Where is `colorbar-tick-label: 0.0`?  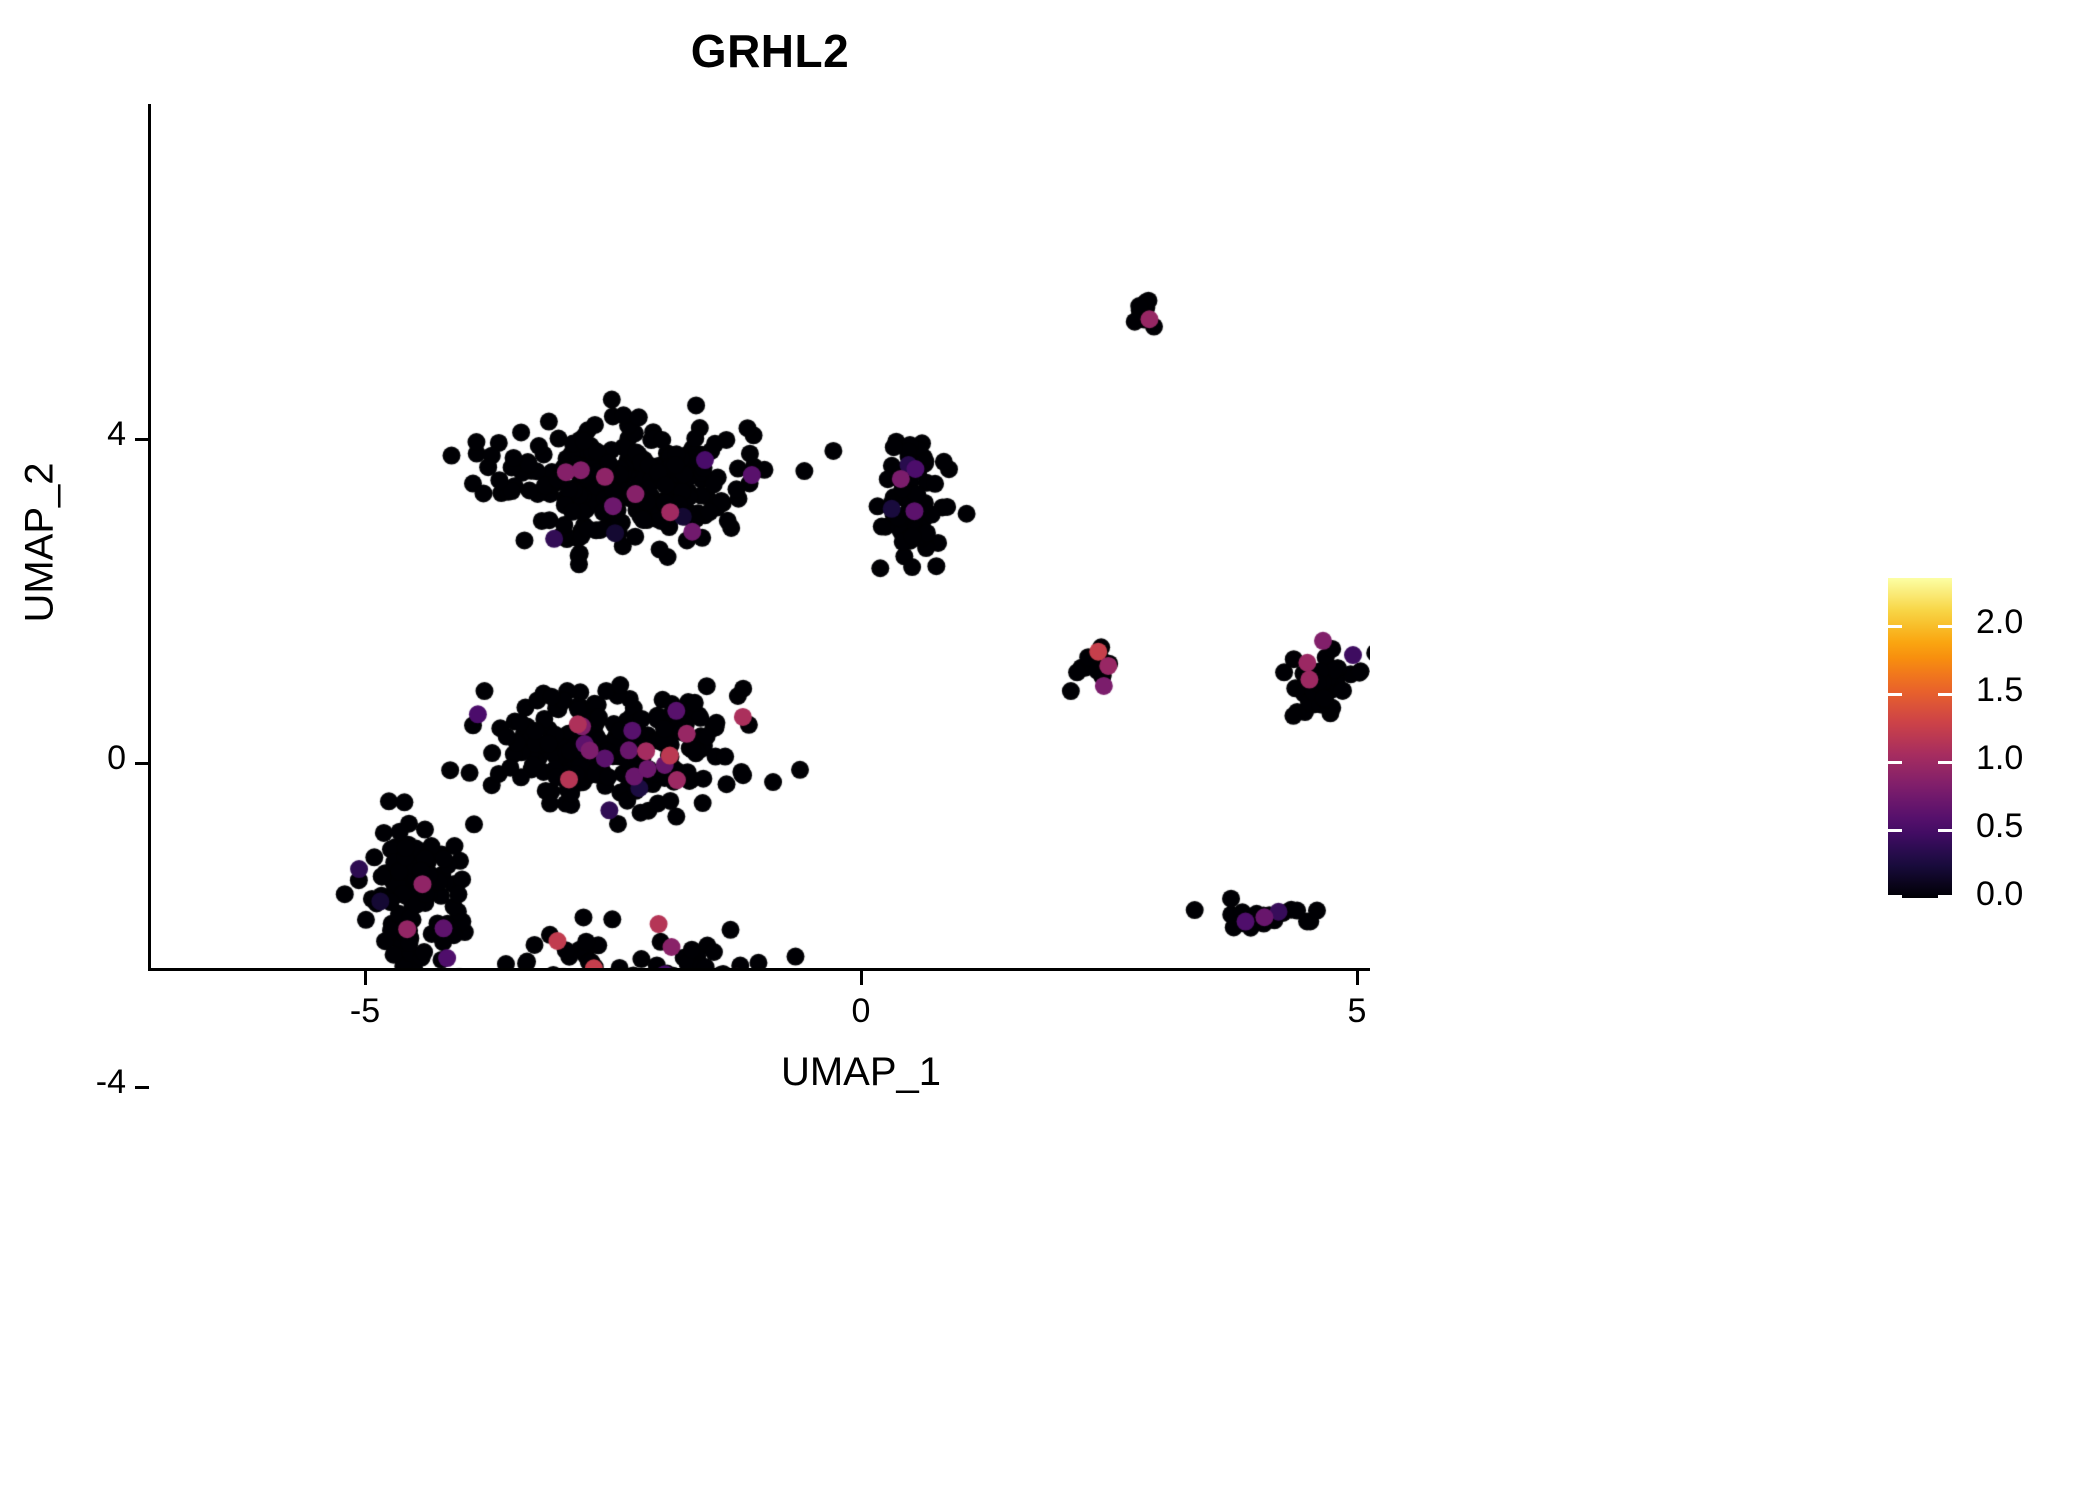 colorbar-tick-label: 0.0 is located at coordinates (2000, 894).